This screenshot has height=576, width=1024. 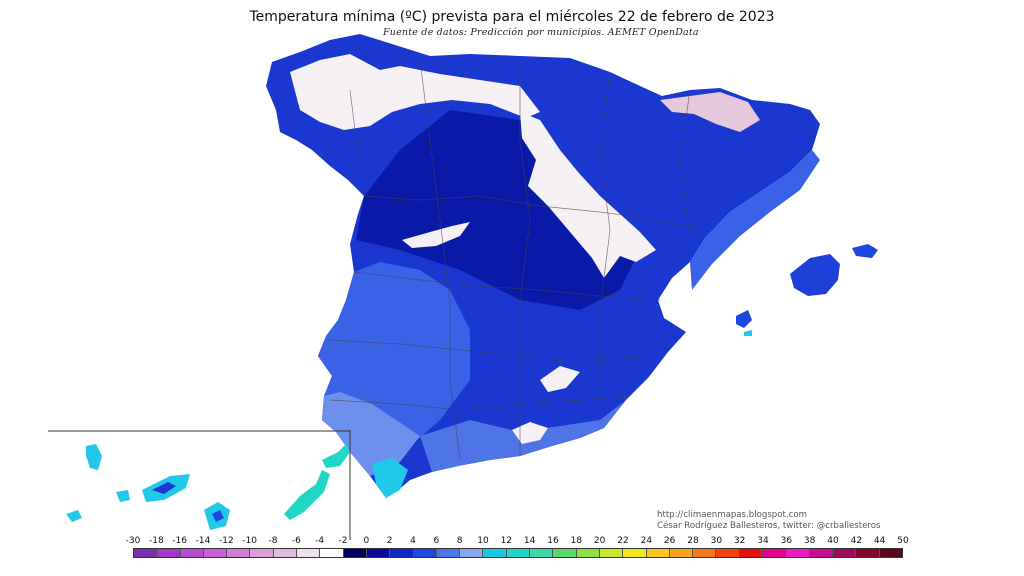 What do you see at coordinates (203, 541) in the screenshot?
I see `legend-tick-label: -14` at bounding box center [203, 541].